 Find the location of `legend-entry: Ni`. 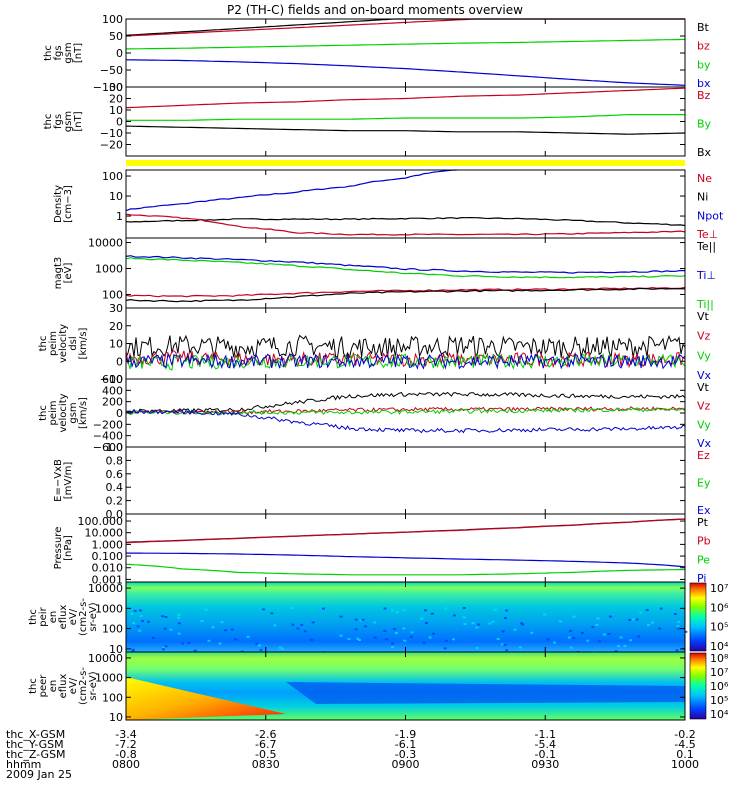

legend-entry: Ni is located at coordinates (702, 197).